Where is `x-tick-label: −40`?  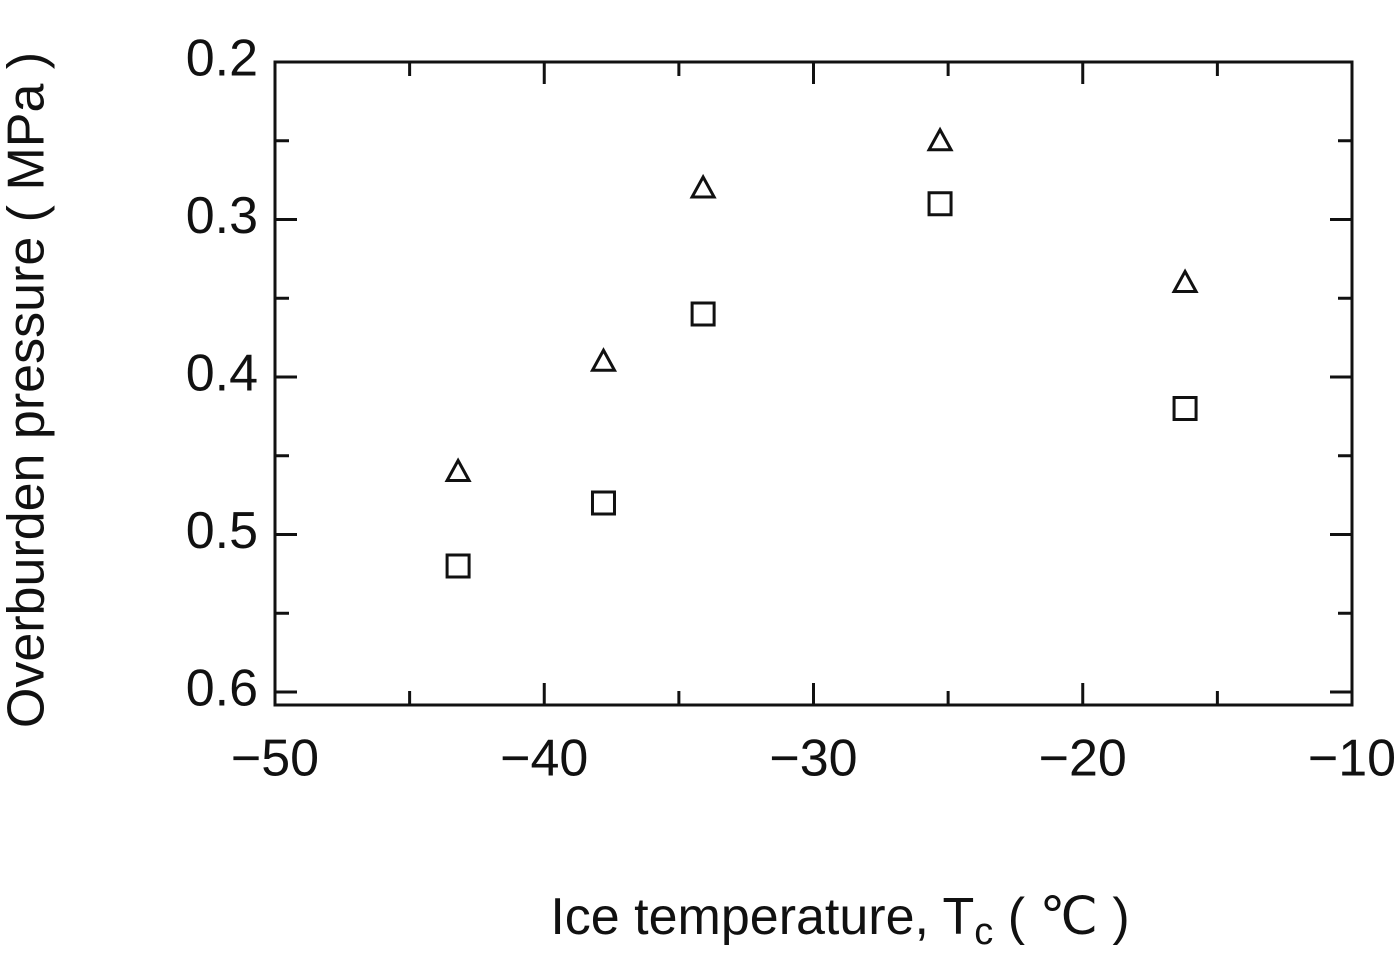 x-tick-label: −40 is located at coordinates (544, 759).